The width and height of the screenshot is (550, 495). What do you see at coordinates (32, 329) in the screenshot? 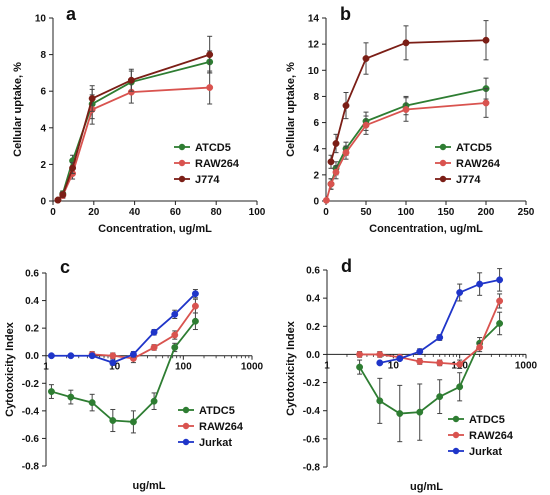
I see `y-tick-label: 0.2` at bounding box center [32, 329].